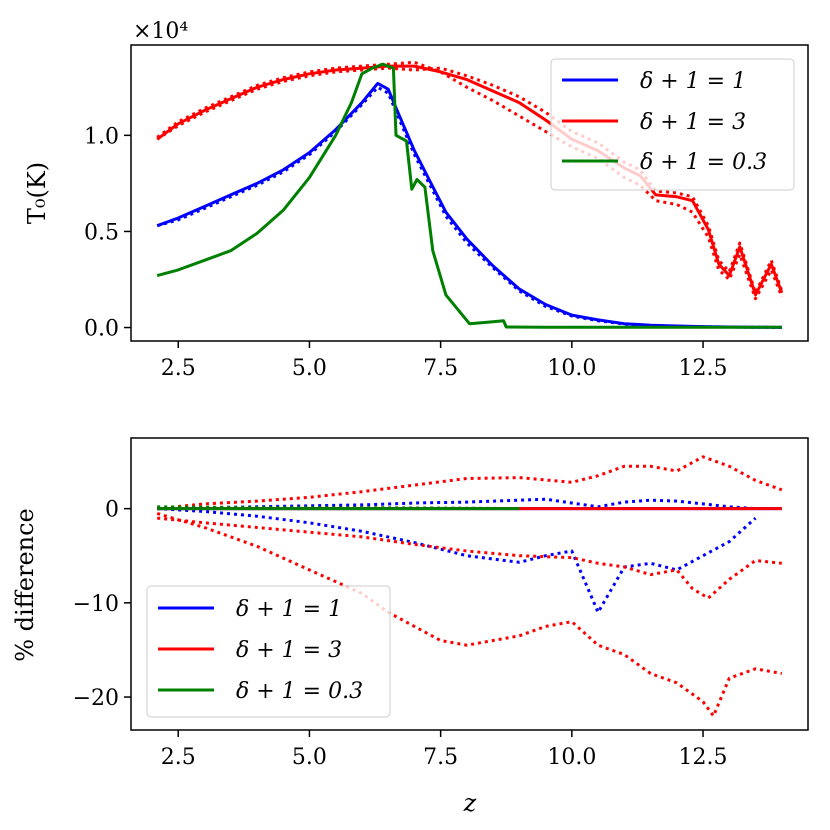 The height and width of the screenshot is (830, 830). What do you see at coordinates (440, 757) in the screenshot?
I see `bottom-xtick-label: 7.5` at bounding box center [440, 757].